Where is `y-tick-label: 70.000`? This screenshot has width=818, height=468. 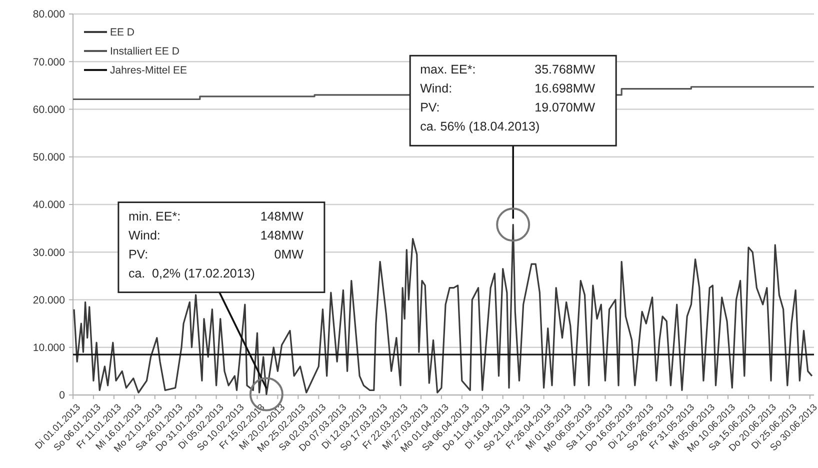 y-tick-label: 70.000 is located at coordinates (49, 62).